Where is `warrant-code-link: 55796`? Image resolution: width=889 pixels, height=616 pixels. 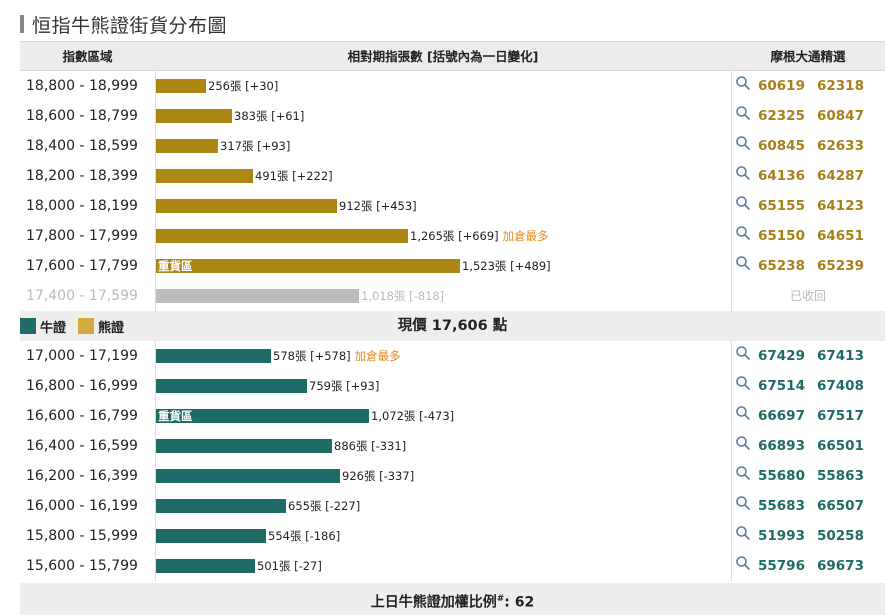
warrant-code-link: 55796 is located at coordinates (781, 566).